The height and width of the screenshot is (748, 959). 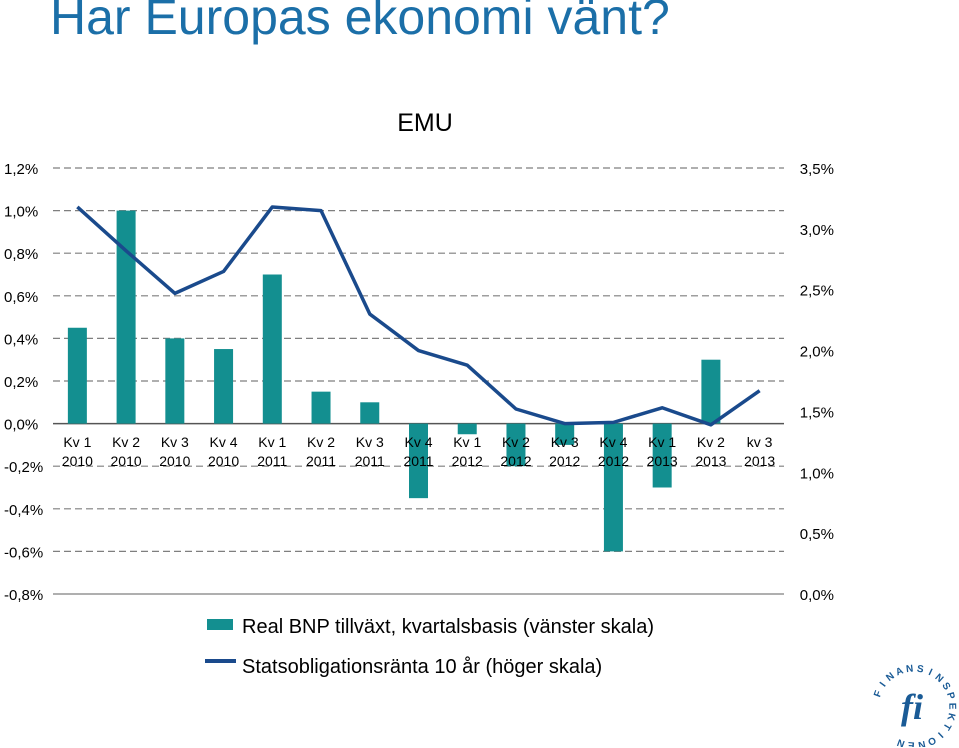 I want to click on left-axis-tick-label: -0,6%, so click(x=23, y=552).